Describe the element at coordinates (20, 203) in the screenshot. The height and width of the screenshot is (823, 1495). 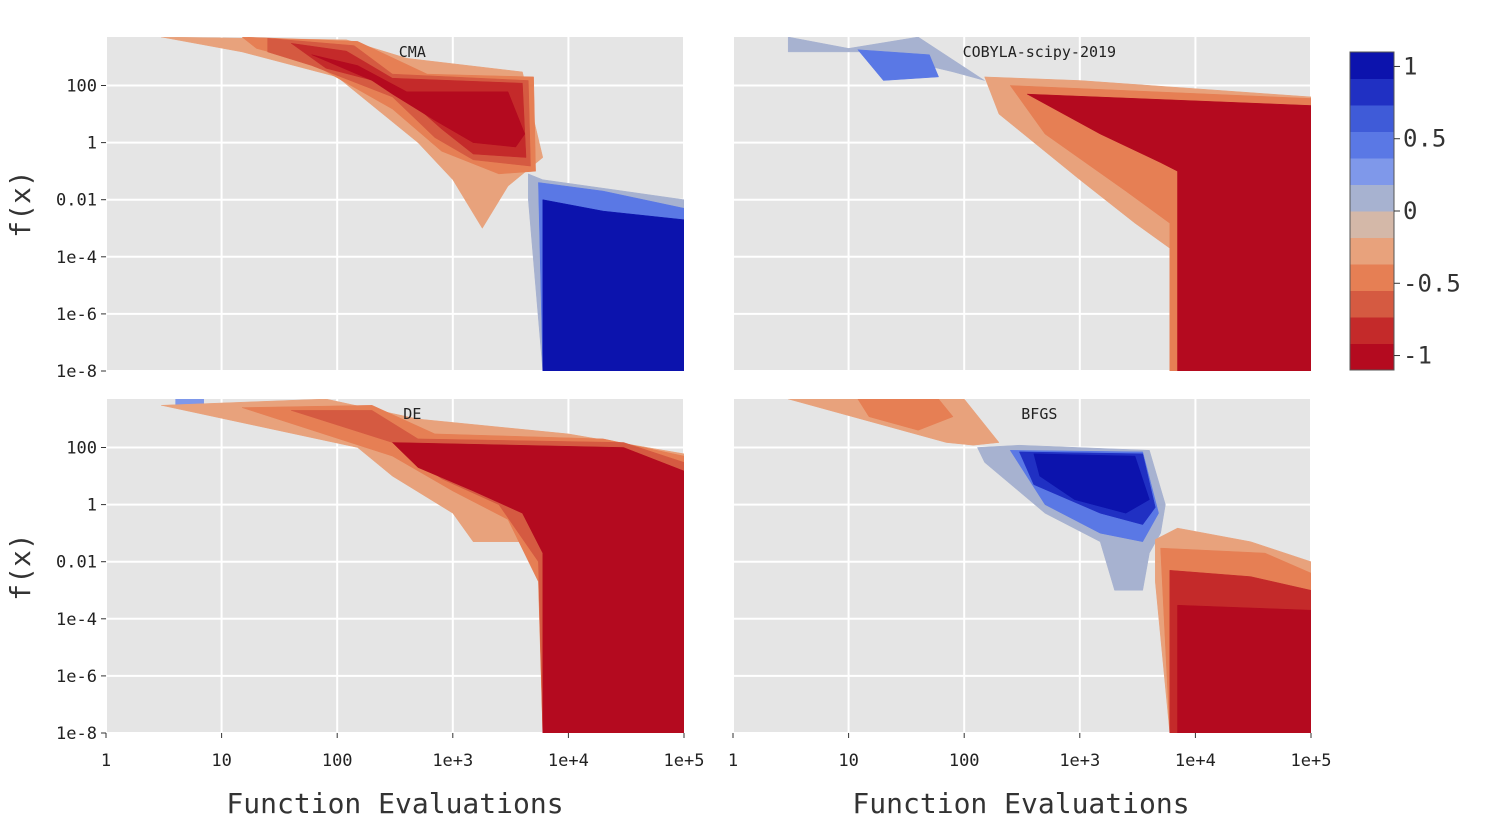
I see `y-axis-label-top: f(x)` at that location.